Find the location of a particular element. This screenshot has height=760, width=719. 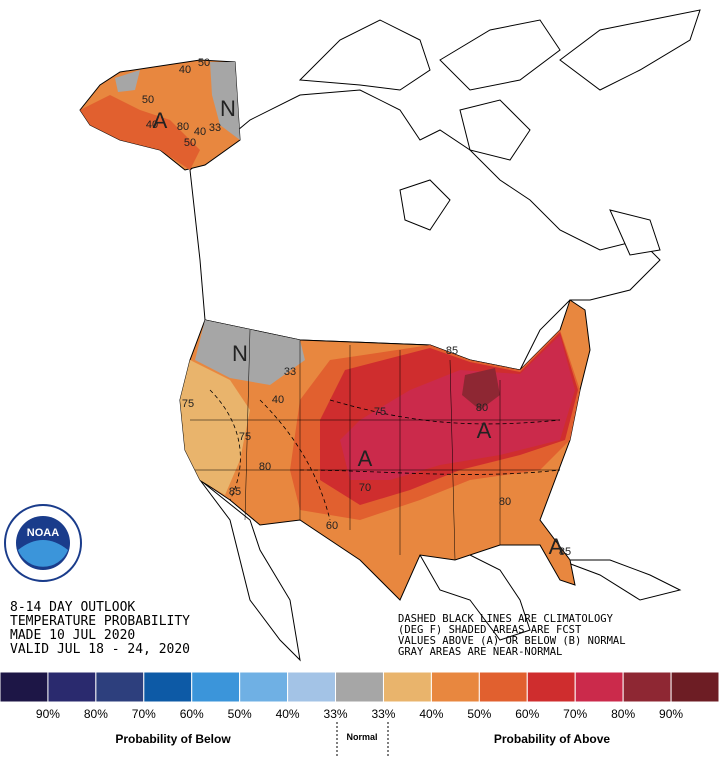

note-line: (DEG F) SHADED AREAS ARE FCST is located at coordinates (490, 630).